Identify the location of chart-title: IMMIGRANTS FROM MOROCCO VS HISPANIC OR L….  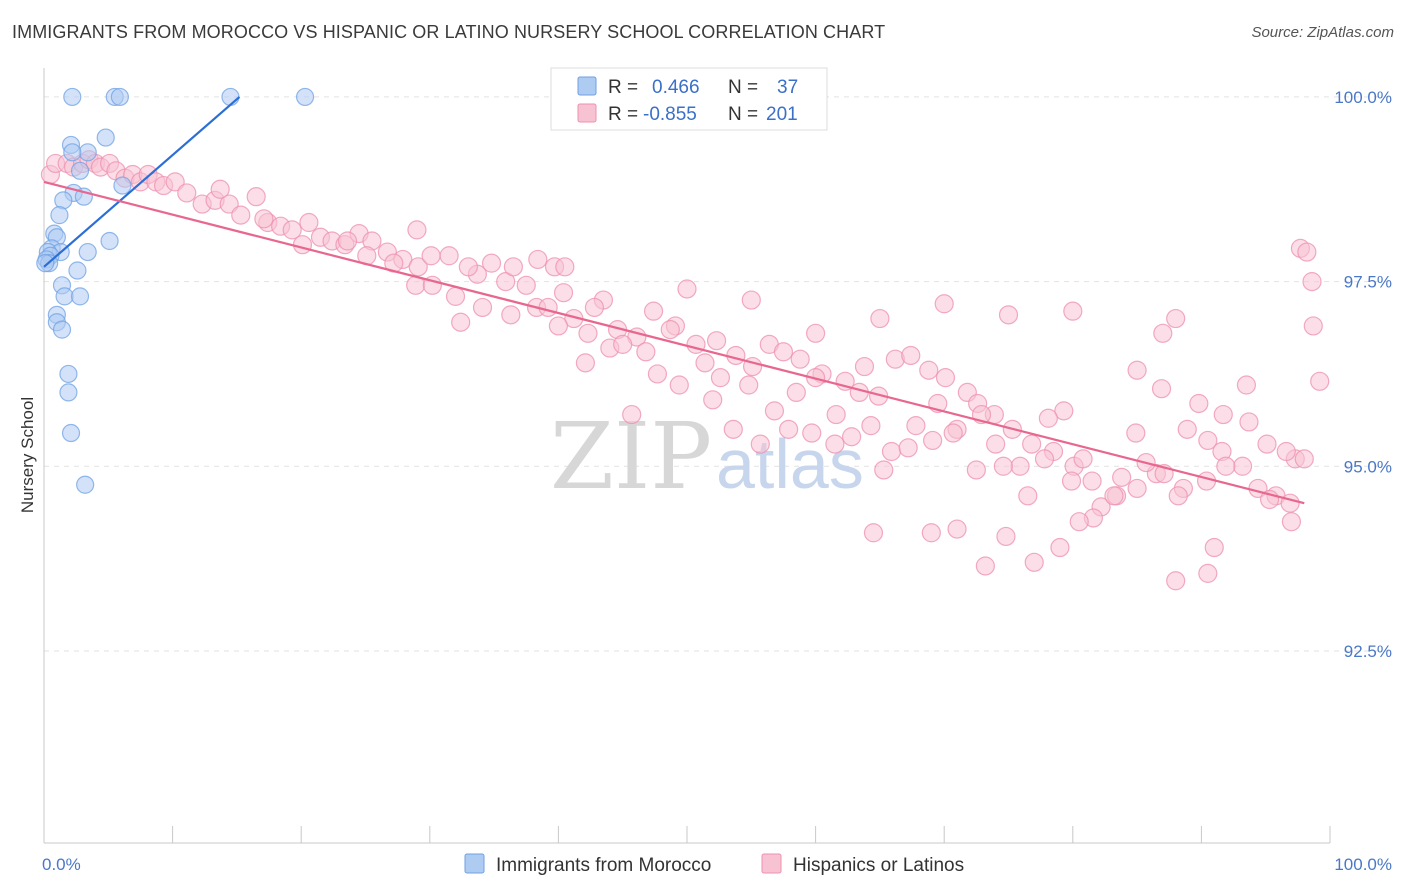
(449, 32).